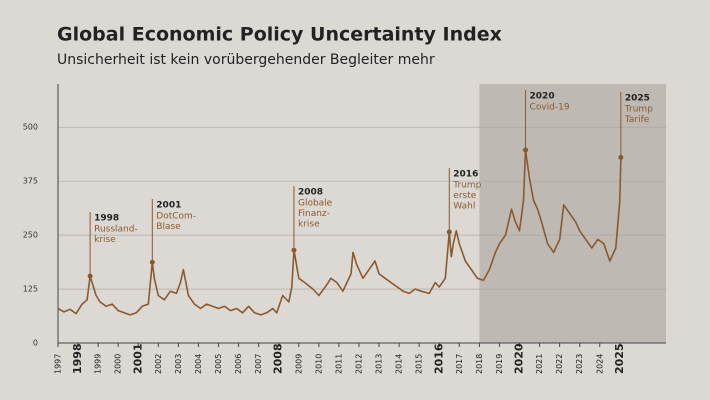 The height and width of the screenshot is (400, 710). I want to click on x-tick-label: 2022, so click(559, 364).